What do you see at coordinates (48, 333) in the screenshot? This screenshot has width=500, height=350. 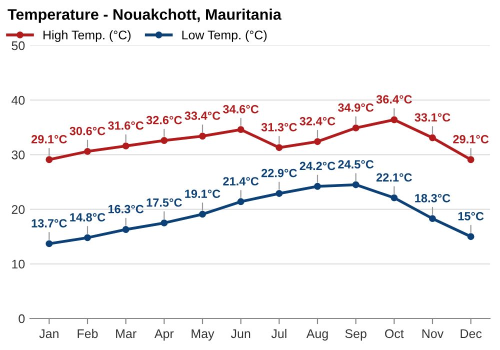 I see `x-tick-label: Jan` at bounding box center [48, 333].